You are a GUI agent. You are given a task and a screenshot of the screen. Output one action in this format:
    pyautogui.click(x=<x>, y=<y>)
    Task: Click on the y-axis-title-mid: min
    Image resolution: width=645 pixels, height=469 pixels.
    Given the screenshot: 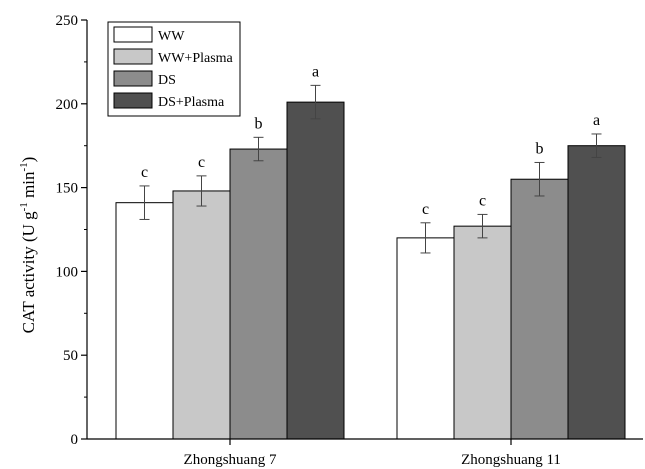 What is the action you would take?
    pyautogui.click(x=28, y=186)
    